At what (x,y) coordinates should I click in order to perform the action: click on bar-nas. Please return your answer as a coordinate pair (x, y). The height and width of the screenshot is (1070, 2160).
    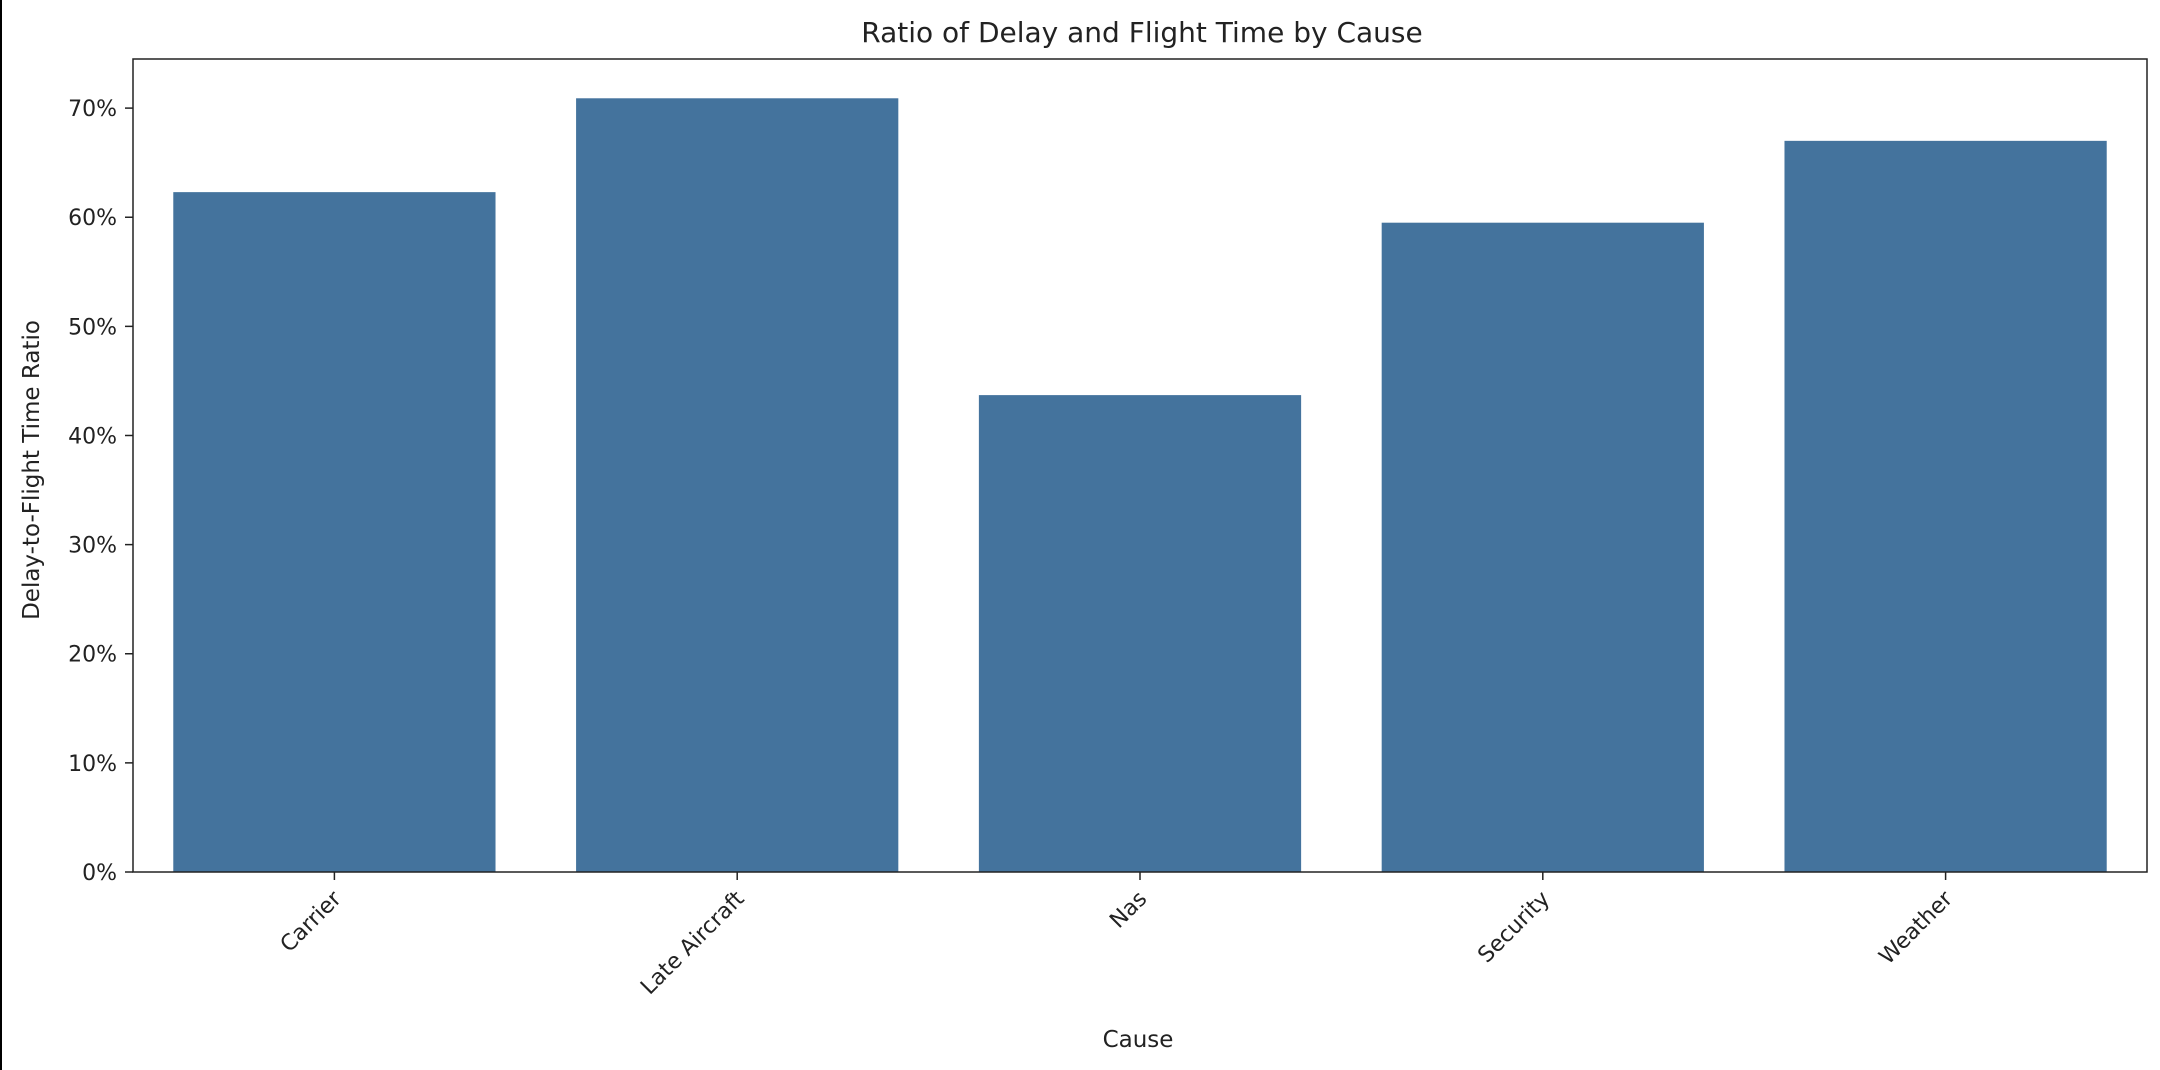
    Looking at the image, I should click on (1140, 633).